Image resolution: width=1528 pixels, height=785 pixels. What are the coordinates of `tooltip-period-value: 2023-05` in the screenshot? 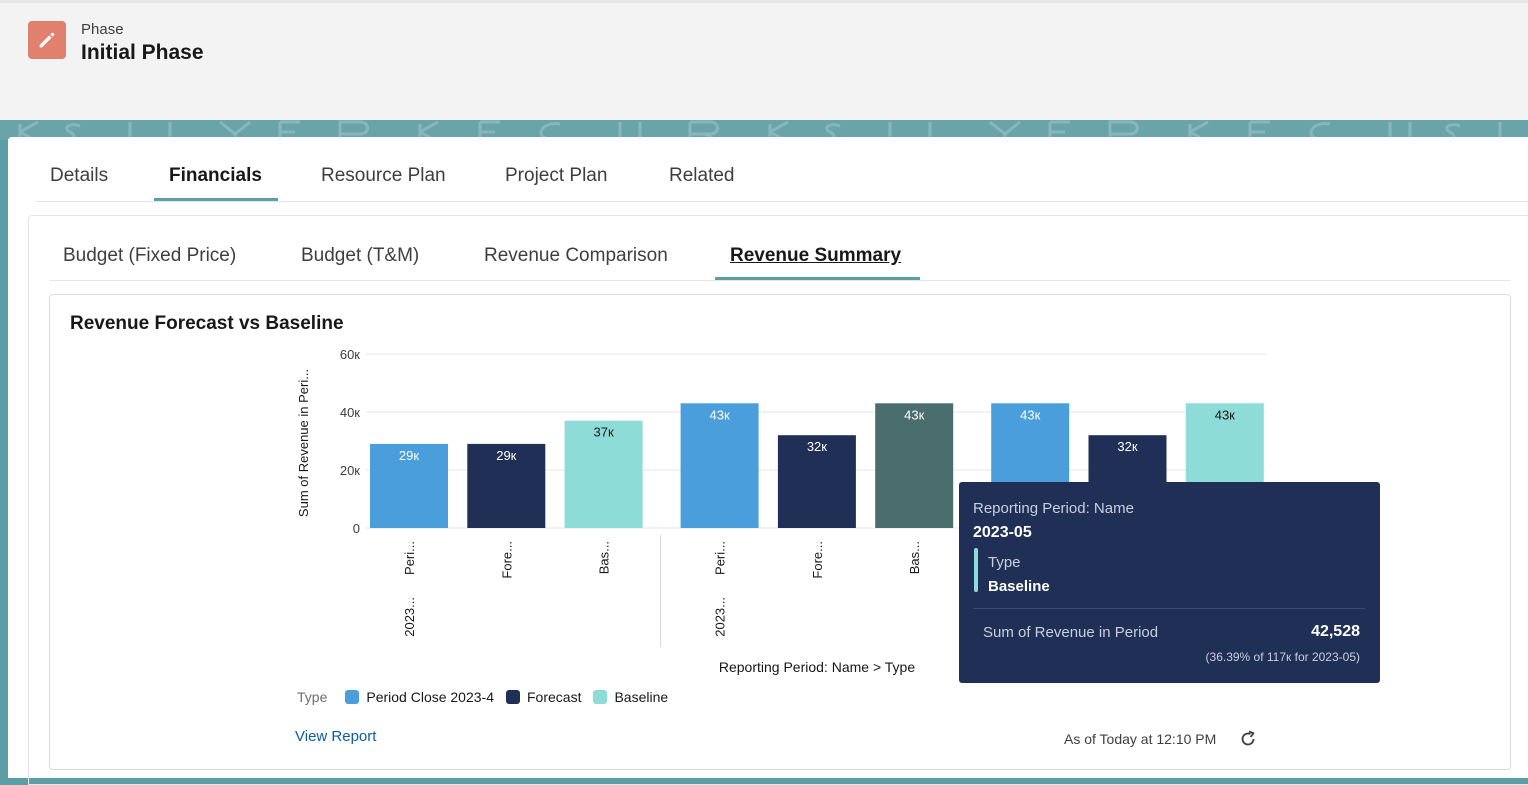 It's located at (1002, 532).